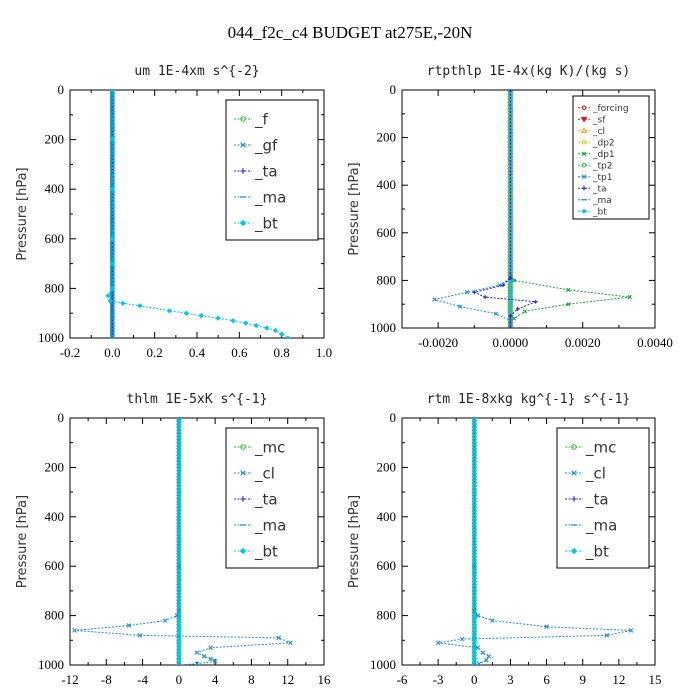 The image size is (700, 700). I want to click on legend-label: _gf, so click(266, 145).